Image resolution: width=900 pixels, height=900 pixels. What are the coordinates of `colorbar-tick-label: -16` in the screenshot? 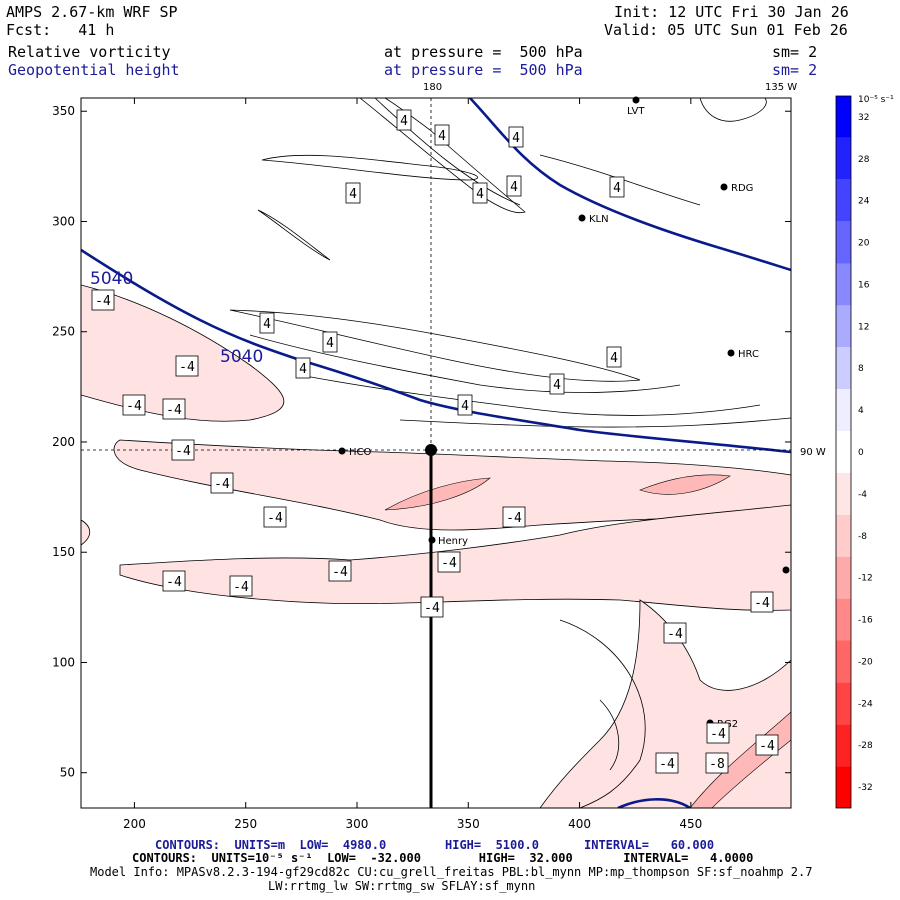 It's located at (865, 621).